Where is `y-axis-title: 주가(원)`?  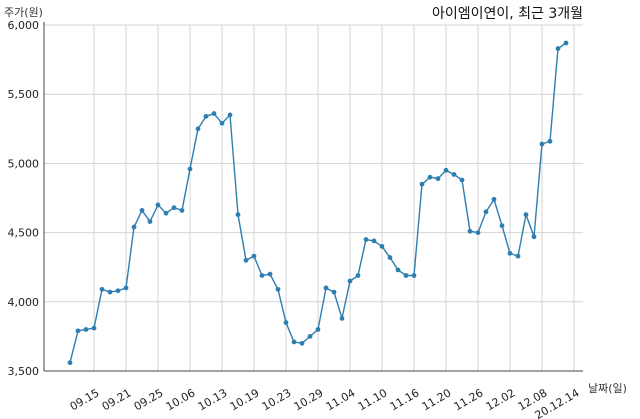 y-axis-title: 주가(원) is located at coordinates (23, 12).